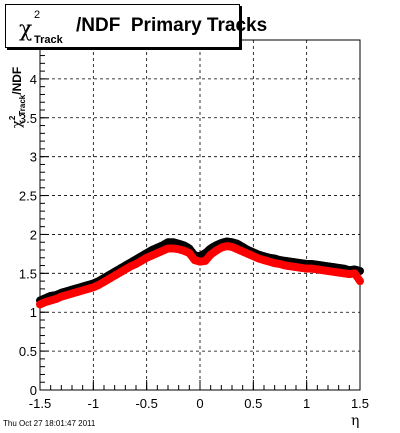 The width and height of the screenshot is (400, 433). What do you see at coordinates (94, 403) in the screenshot?
I see `x-tick-label: -1` at bounding box center [94, 403].